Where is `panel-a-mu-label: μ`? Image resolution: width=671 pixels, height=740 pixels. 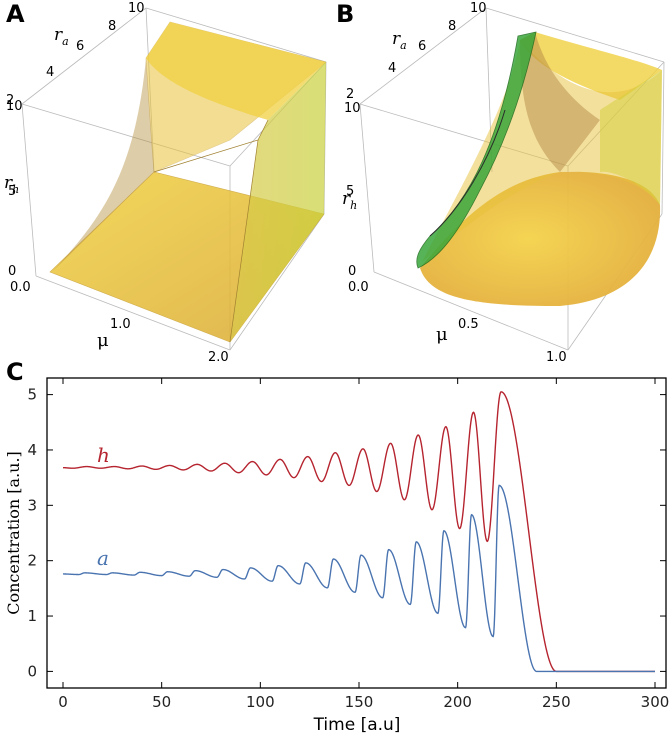
panel-a-mu-label: μ is located at coordinates (103, 340).